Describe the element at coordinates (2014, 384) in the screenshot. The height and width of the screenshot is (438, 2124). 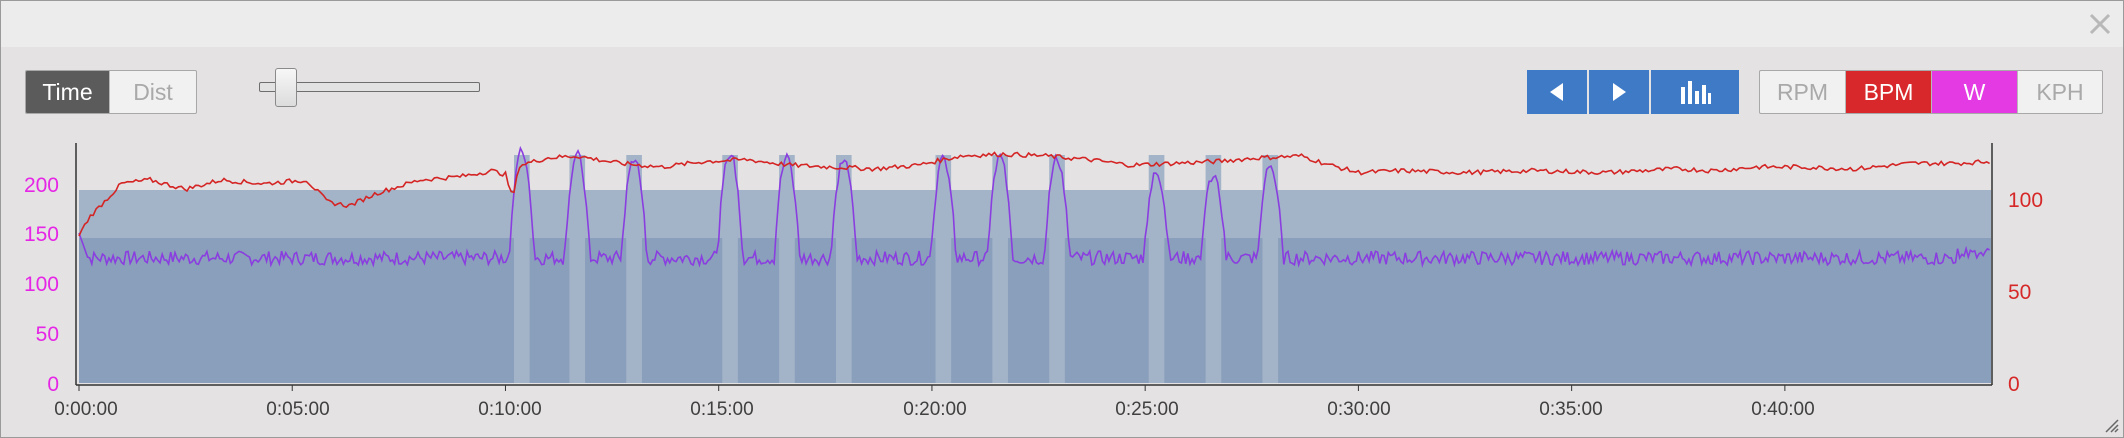
I see `y-right-tick-0: 0` at that location.